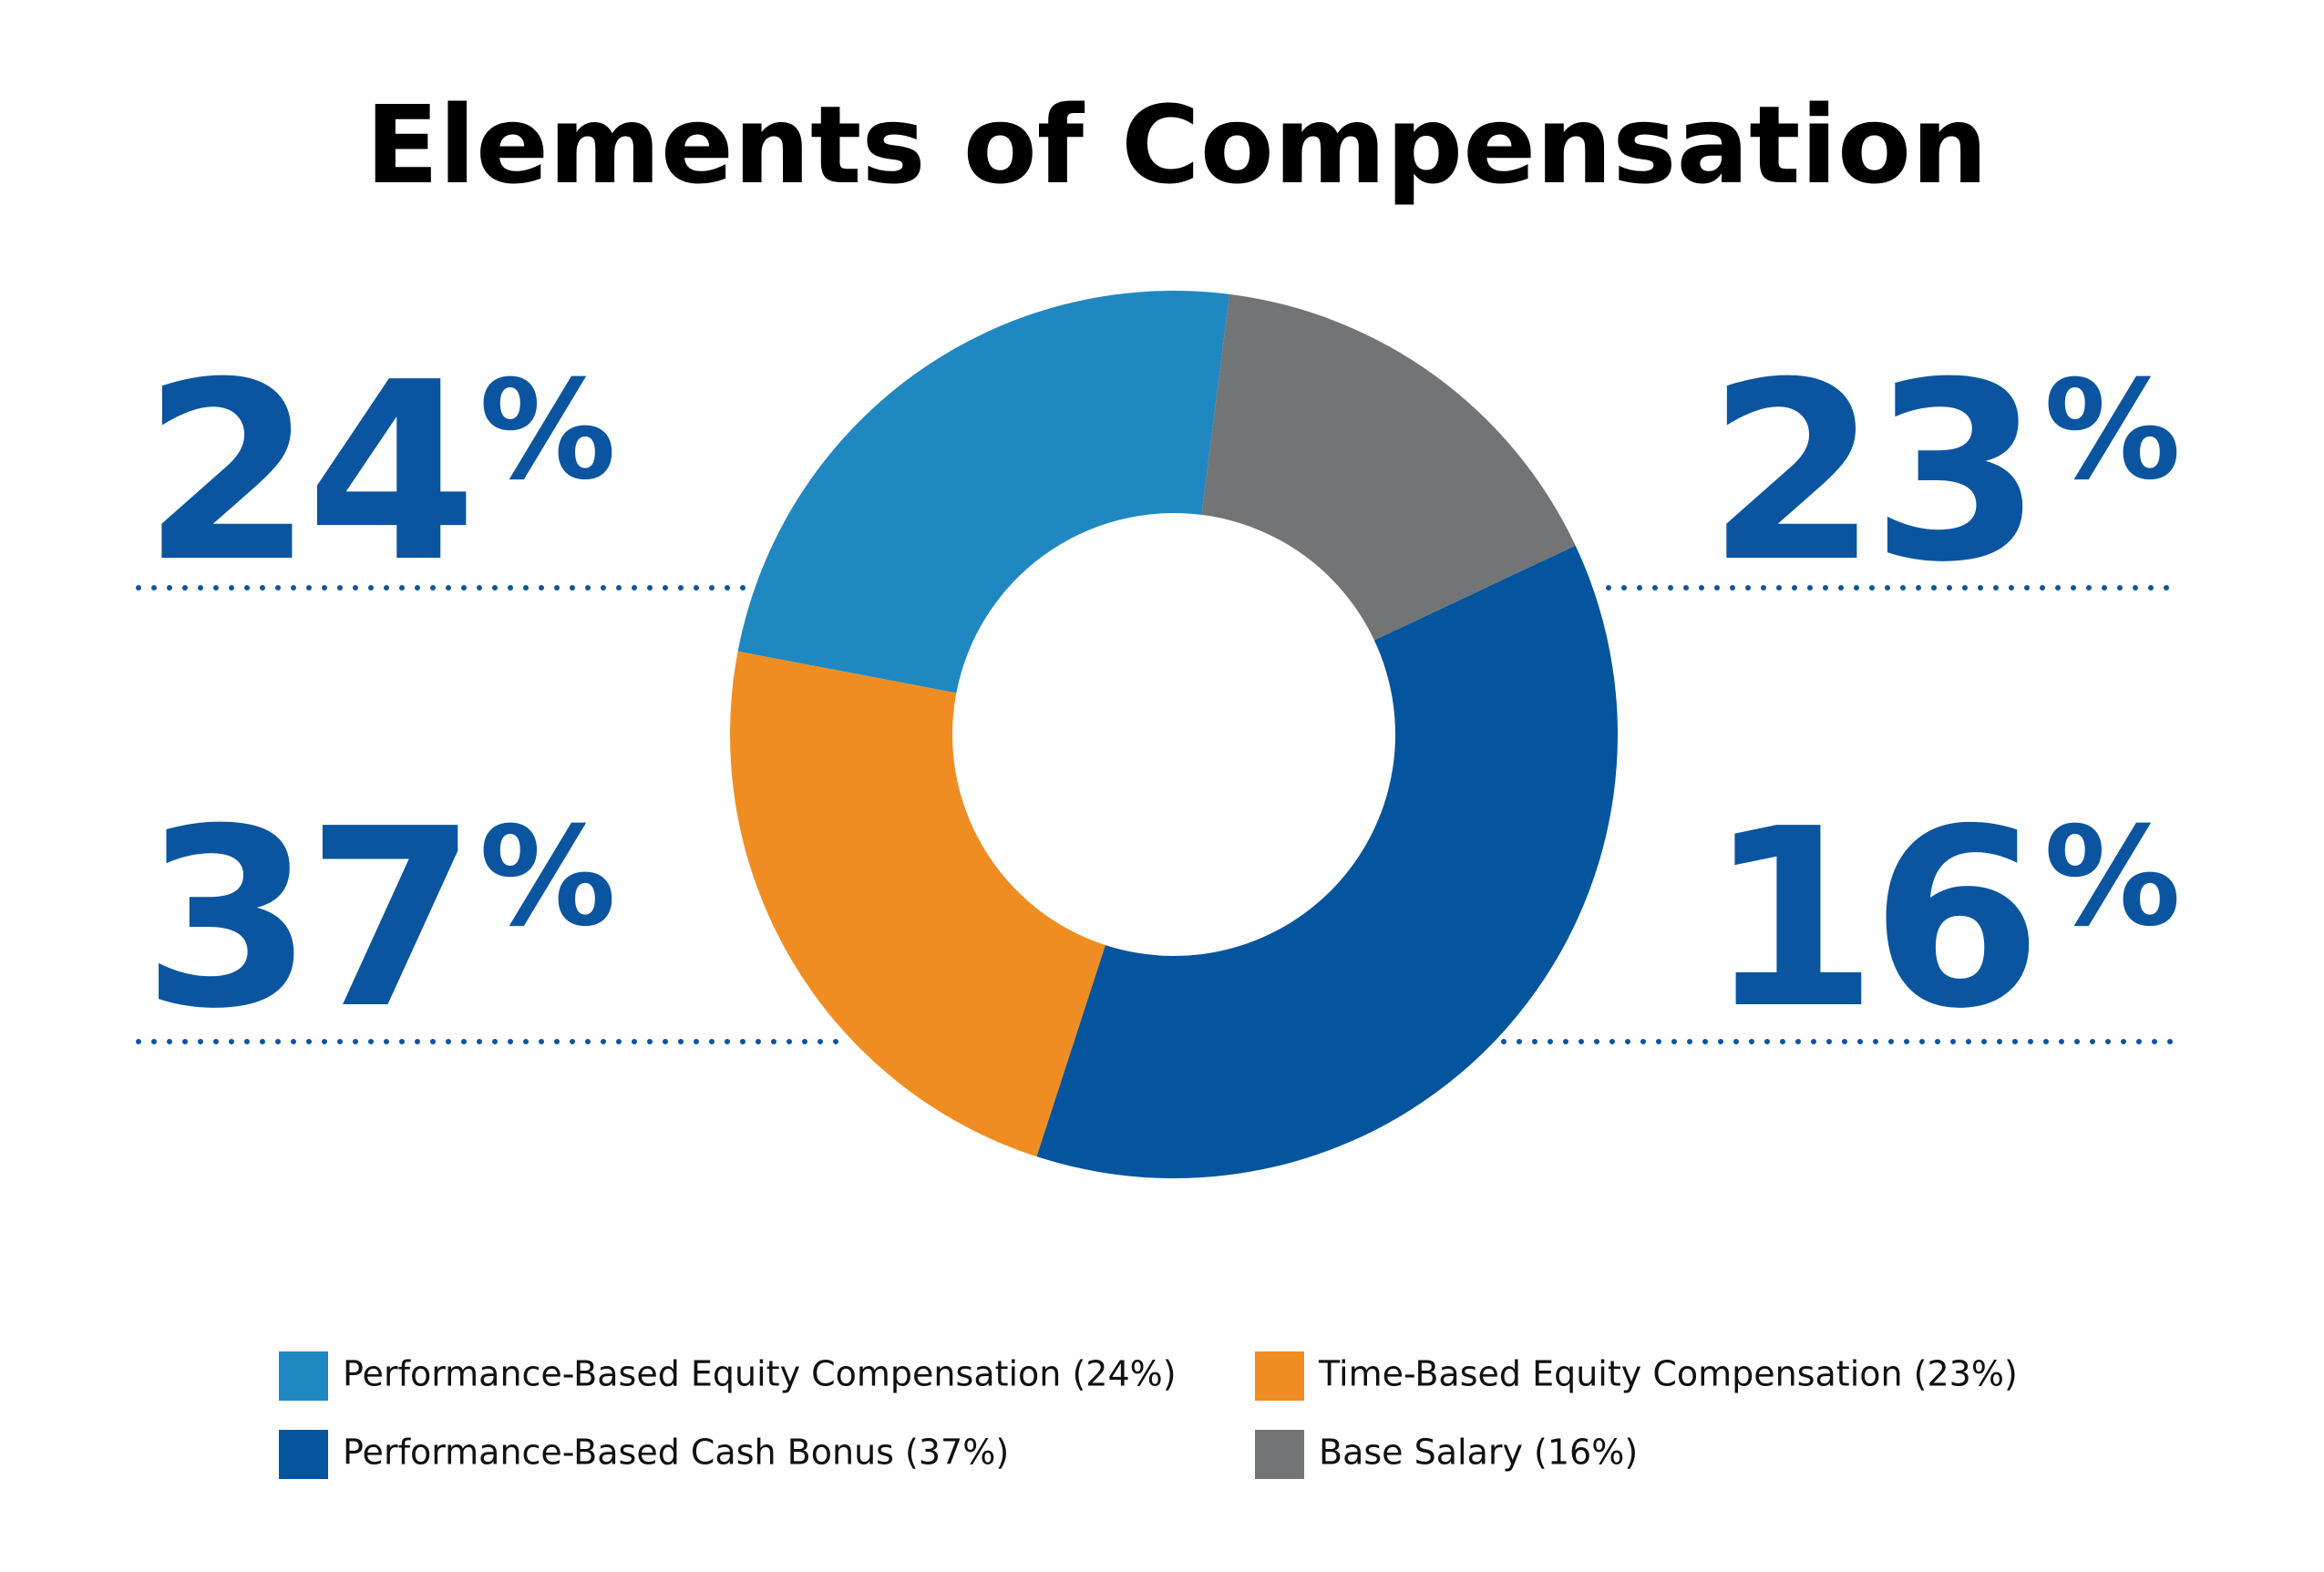  I want to click on value-number: 16, so click(1871, 919).